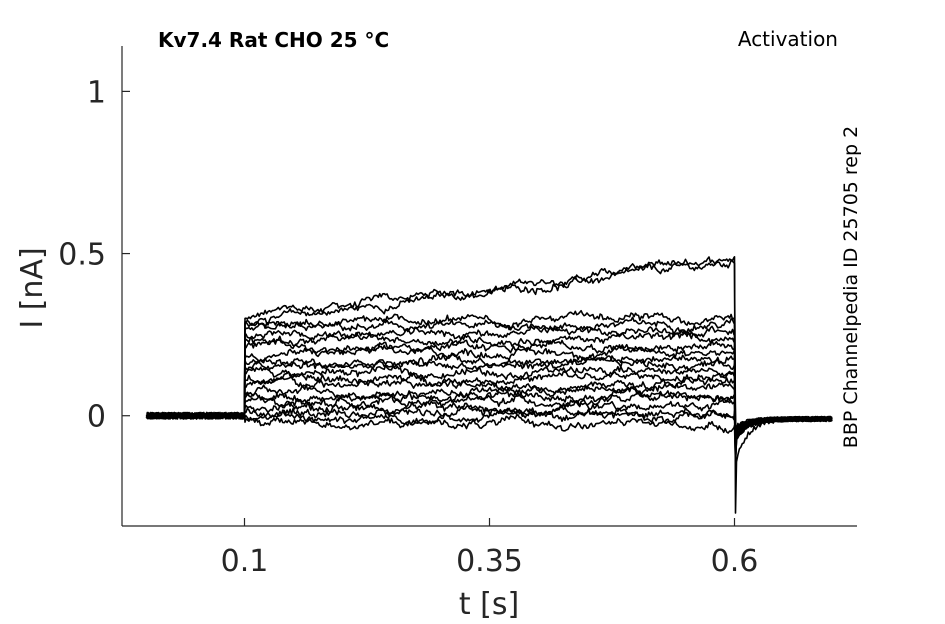 Image resolution: width=945 pixels, height=624 pixels. What do you see at coordinates (489, 604) in the screenshot?
I see `x-axis-title: t [s]` at bounding box center [489, 604].